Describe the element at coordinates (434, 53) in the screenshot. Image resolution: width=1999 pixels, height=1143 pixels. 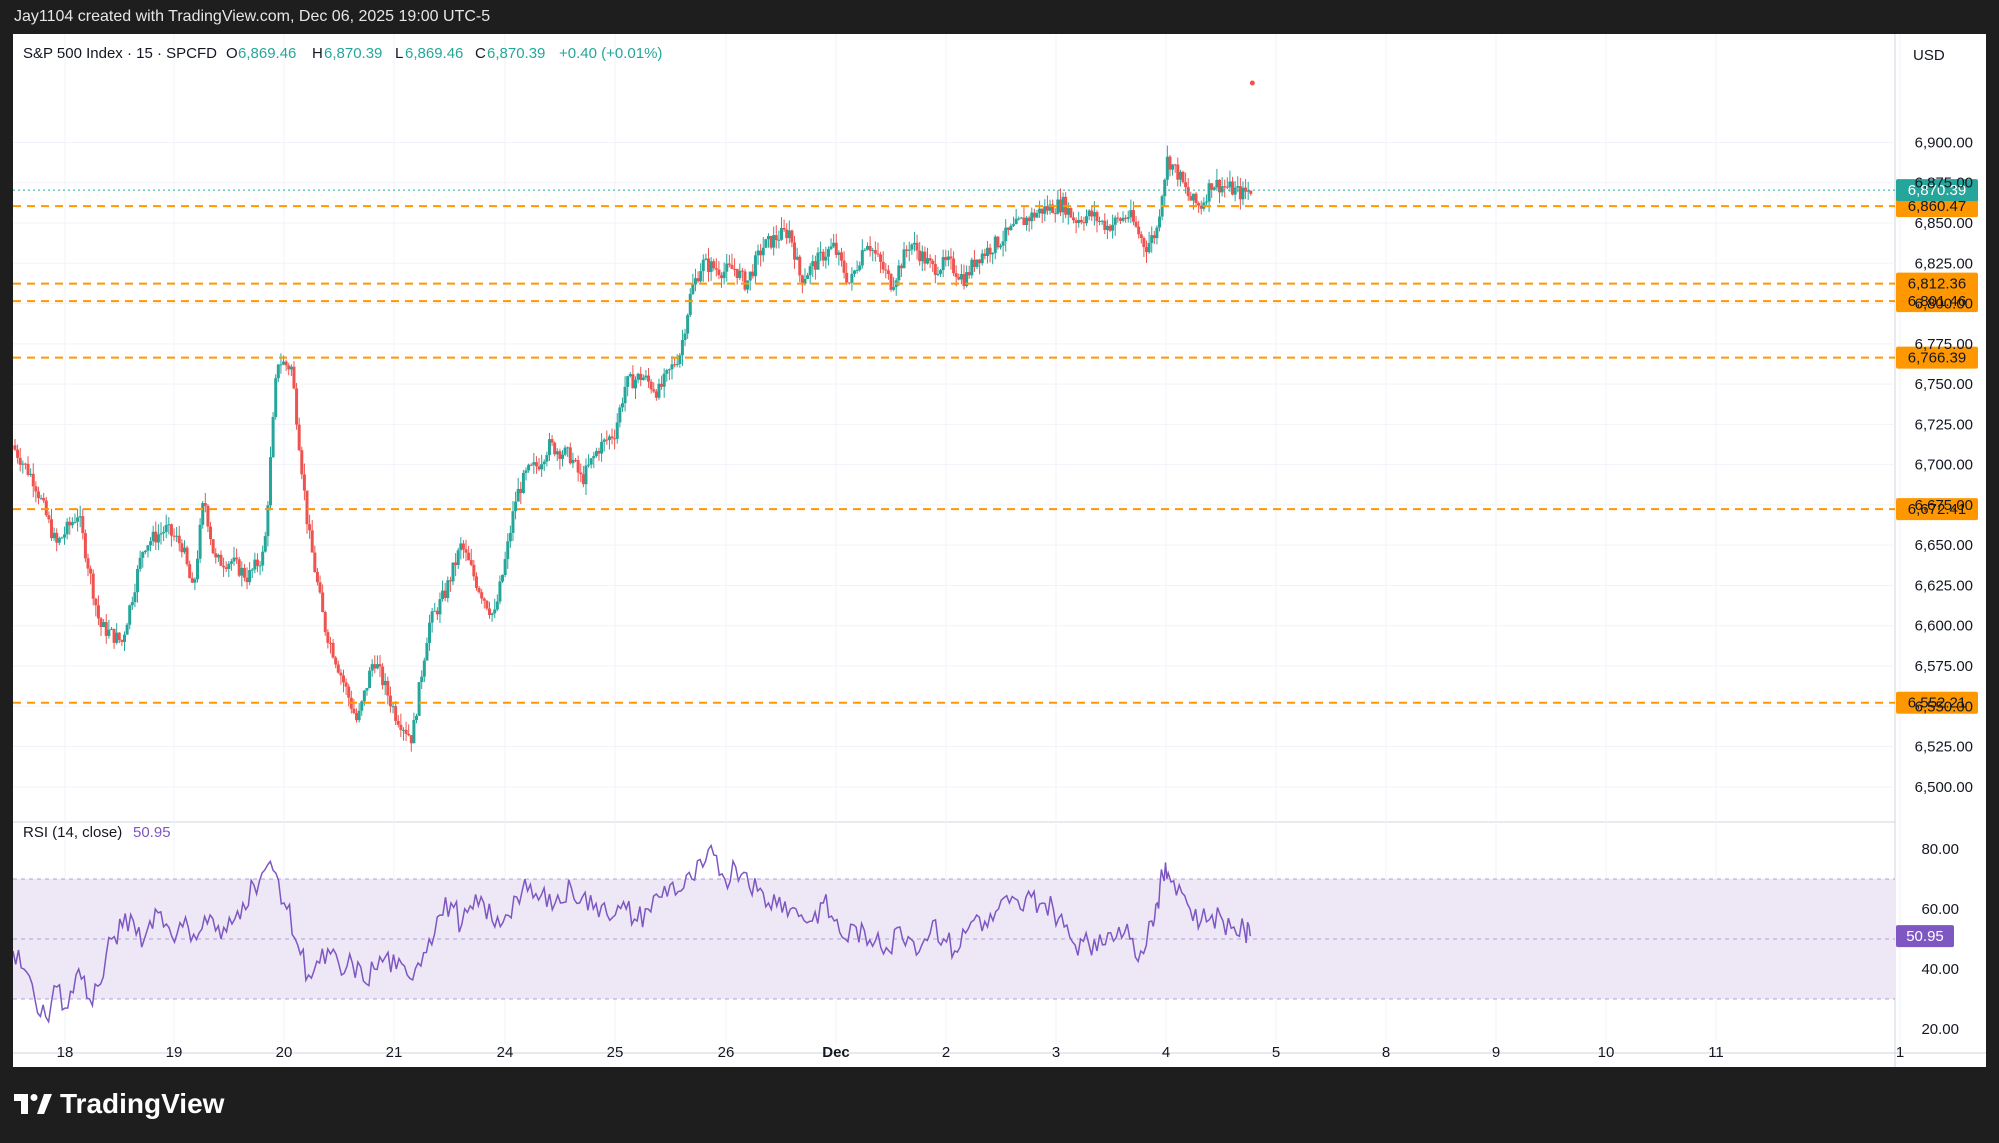
I see `low-value: 6,869.46` at that location.